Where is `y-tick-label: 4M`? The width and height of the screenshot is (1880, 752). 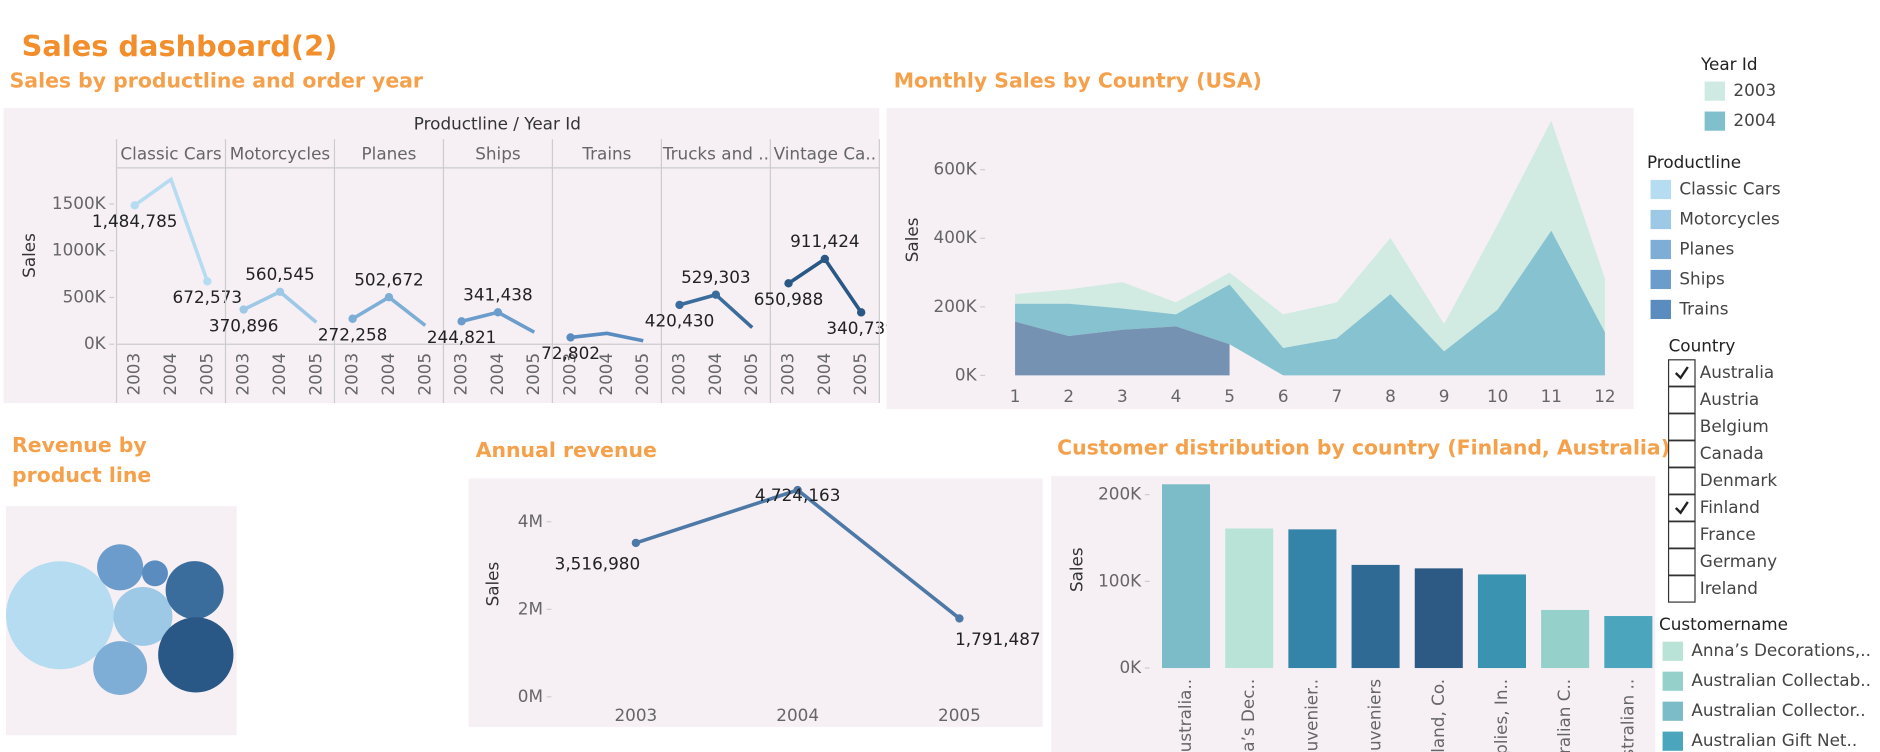 y-tick-label: 4M is located at coordinates (530, 521).